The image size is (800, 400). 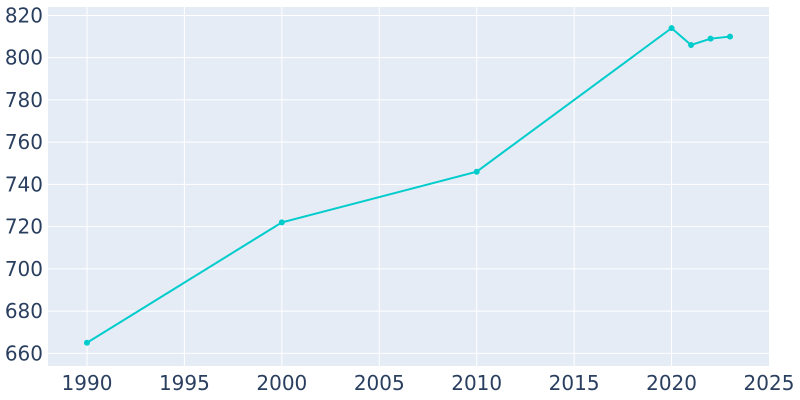 What do you see at coordinates (574, 383) in the screenshot?
I see `x-tick-label: 2015` at bounding box center [574, 383].